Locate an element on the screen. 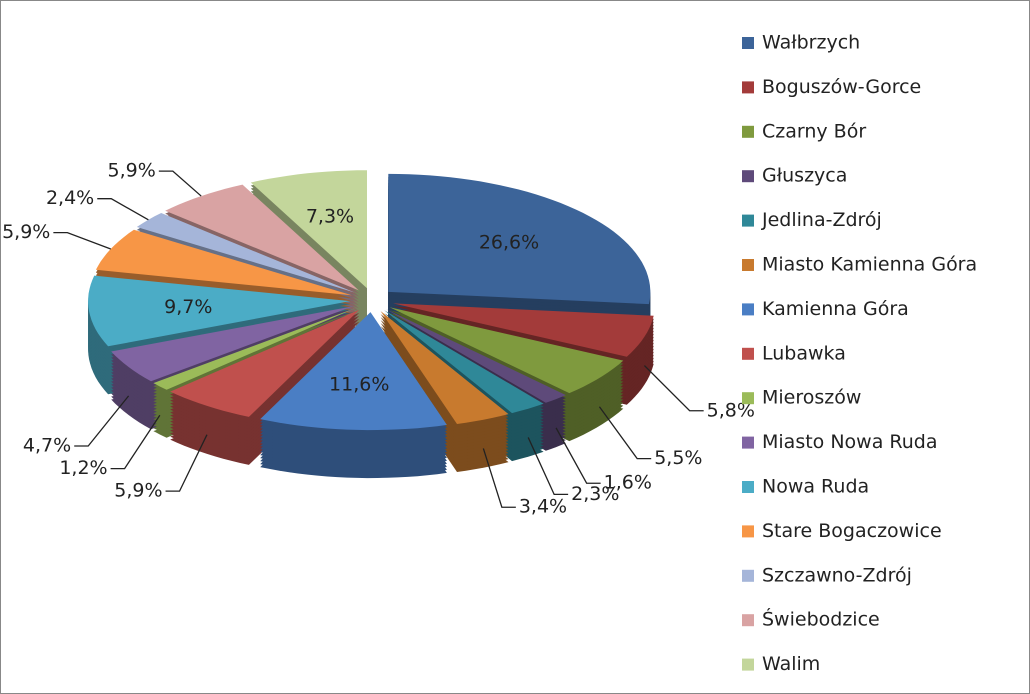 This screenshot has height=694, width=1030. data-label: 11,6% is located at coordinates (359, 385).